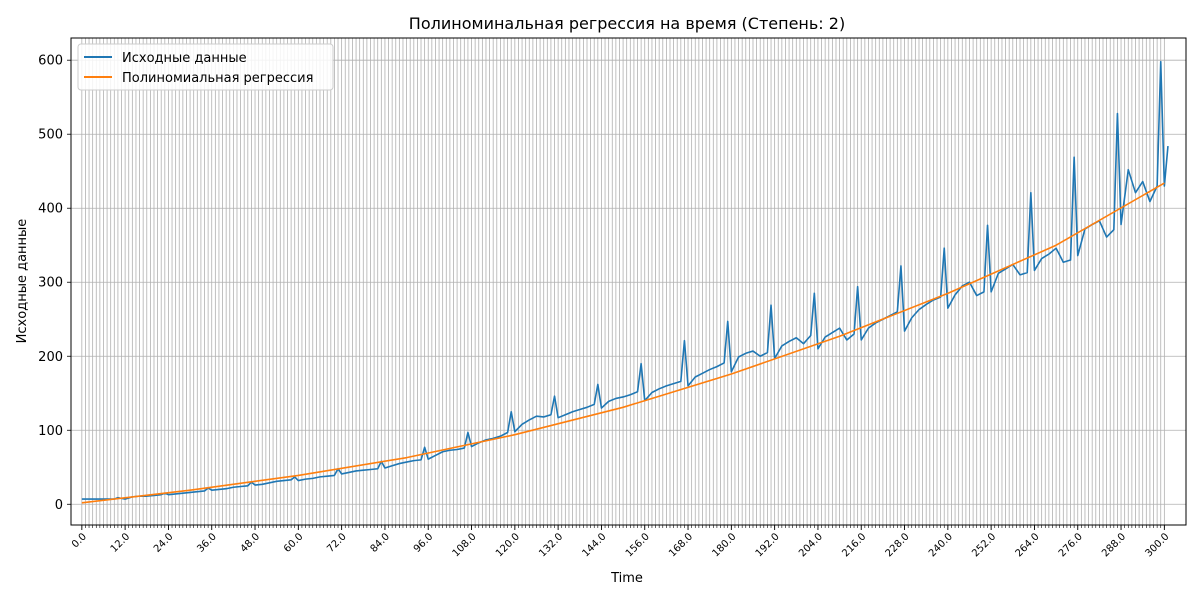  I want to click on y-tick-label: 400, so click(50, 209).